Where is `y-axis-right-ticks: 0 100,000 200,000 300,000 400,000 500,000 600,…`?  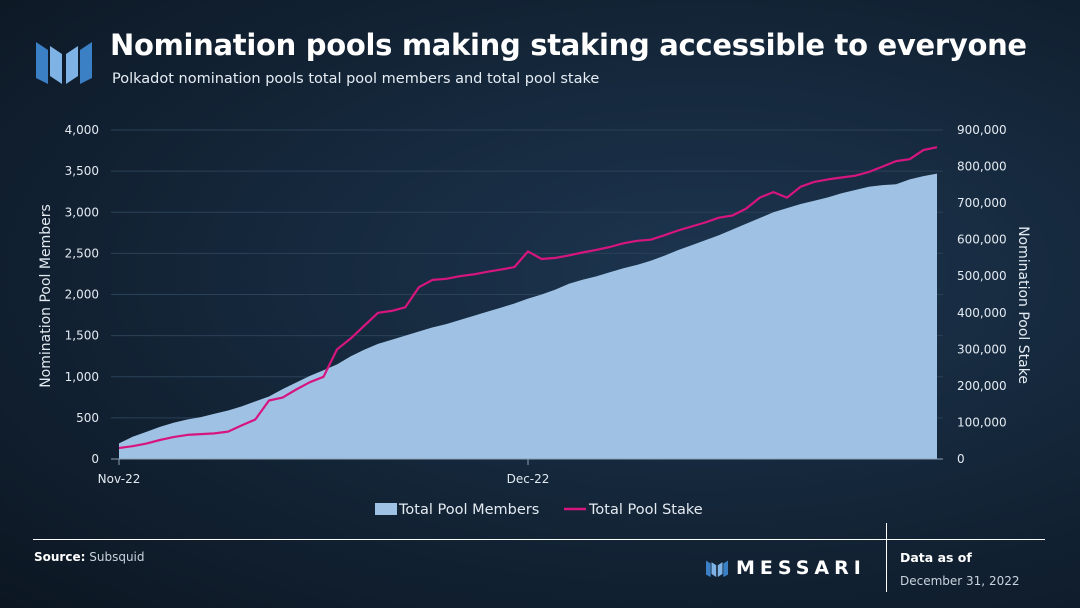 y-axis-right-ticks: 0 100,000 200,000 300,000 400,000 500,000 600,… is located at coordinates (982, 294).